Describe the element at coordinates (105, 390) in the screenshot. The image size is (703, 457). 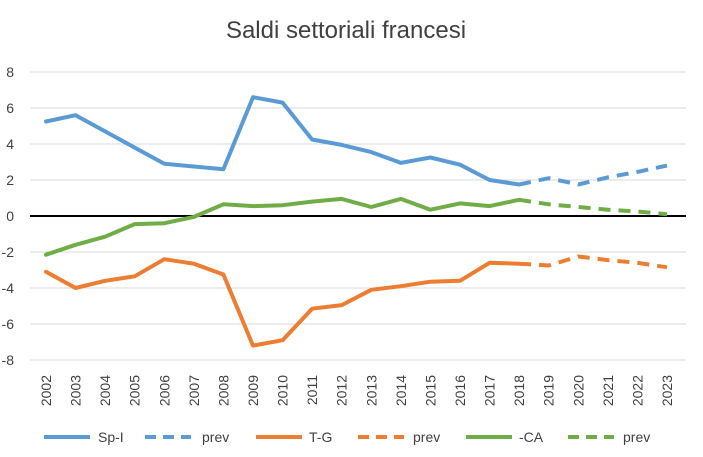
I see `x-tick-label: 2004` at that location.